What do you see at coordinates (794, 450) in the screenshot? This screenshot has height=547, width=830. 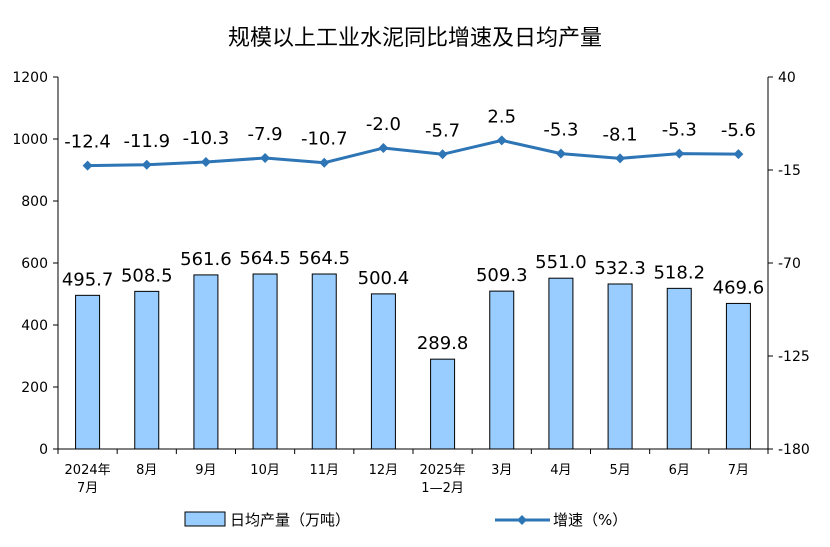 I see `right-tick-label: -180` at bounding box center [794, 450].